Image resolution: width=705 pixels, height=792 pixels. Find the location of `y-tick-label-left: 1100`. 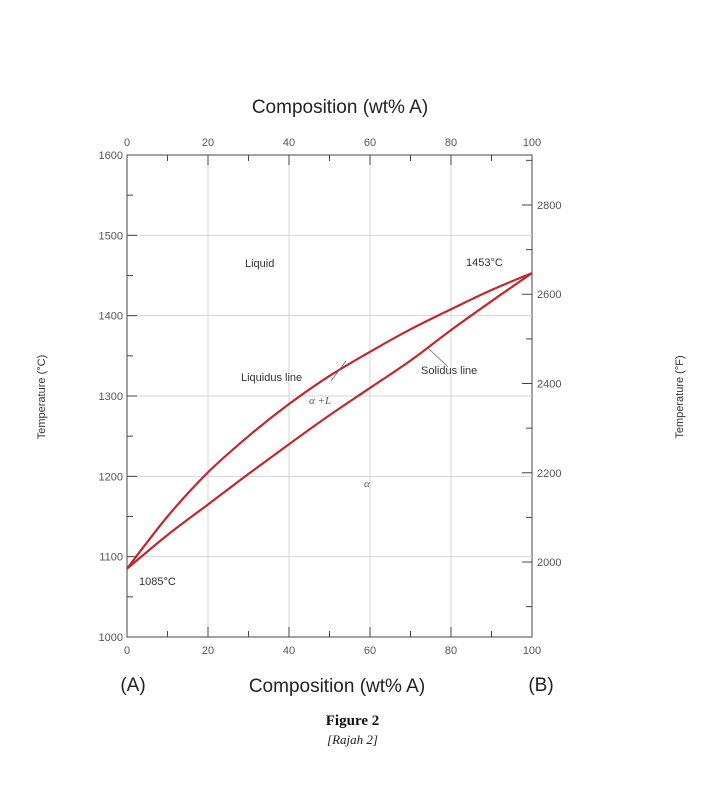

y-tick-label-left: 1100 is located at coordinates (111, 558).